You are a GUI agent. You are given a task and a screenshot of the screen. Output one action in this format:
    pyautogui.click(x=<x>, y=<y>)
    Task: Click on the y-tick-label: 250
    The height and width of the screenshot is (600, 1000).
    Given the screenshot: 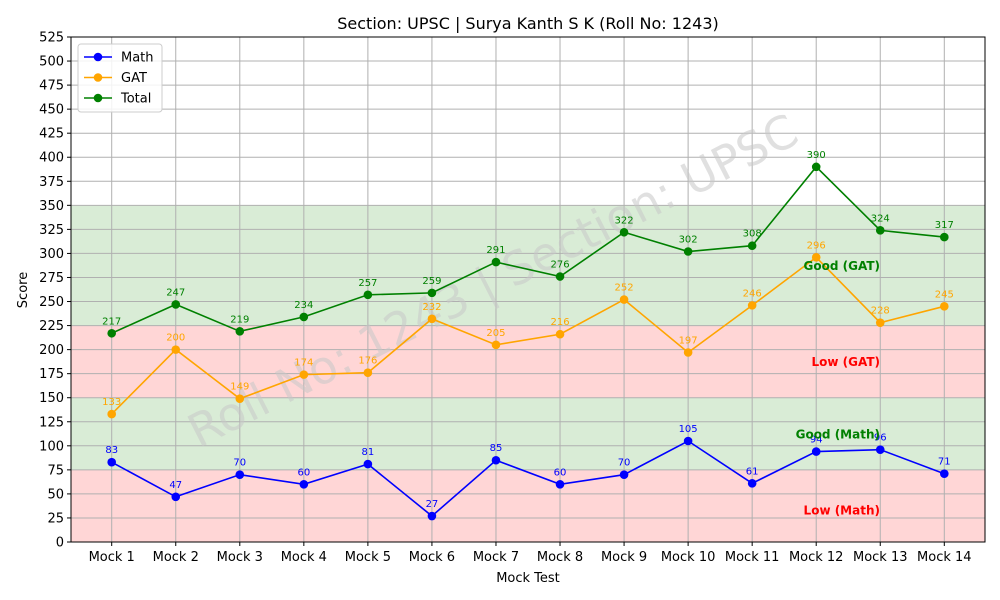 What is the action you would take?
    pyautogui.click(x=51, y=302)
    